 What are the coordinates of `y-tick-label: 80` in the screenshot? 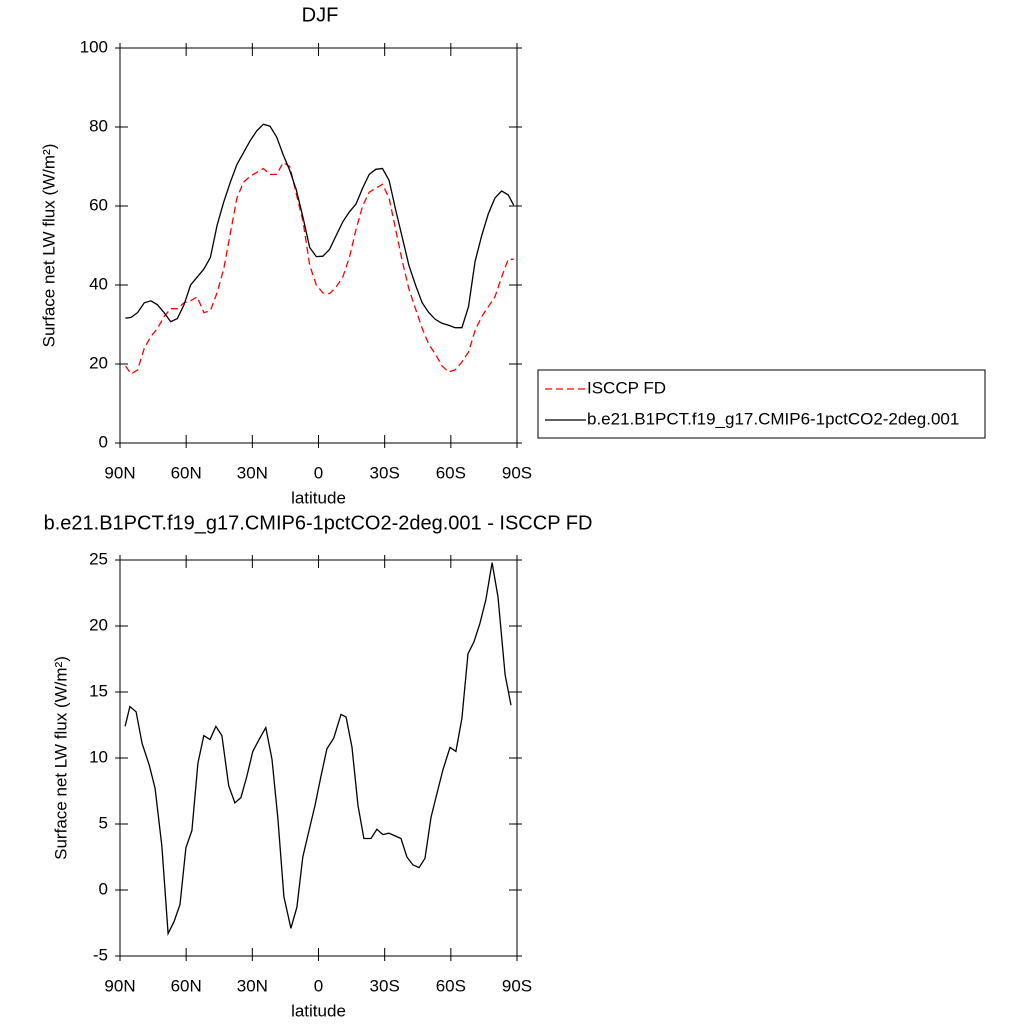 It's located at (98, 125).